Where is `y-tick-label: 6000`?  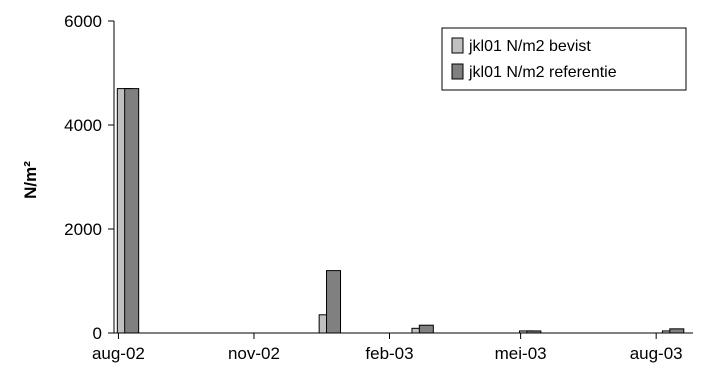 y-tick-label: 6000 is located at coordinates (83, 21).